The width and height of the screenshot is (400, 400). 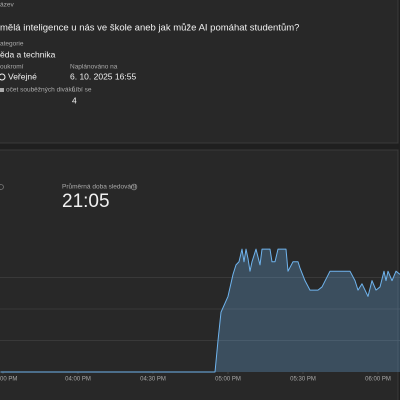 I want to click on metric-label: Průměrná doba sledování, so click(x=99, y=187).